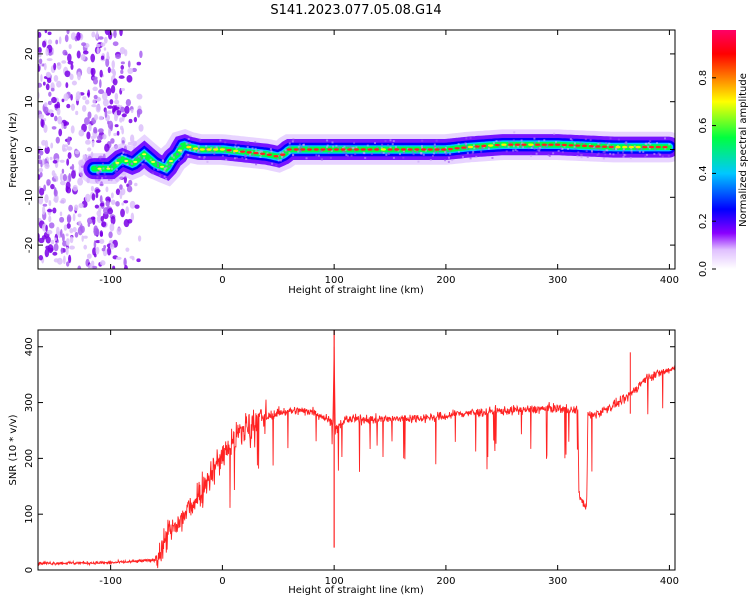 Image resolution: width=750 pixels, height=600 pixels. Describe the element at coordinates (334, 581) in the screenshot. I see `x-tick-label: 100` at that location.